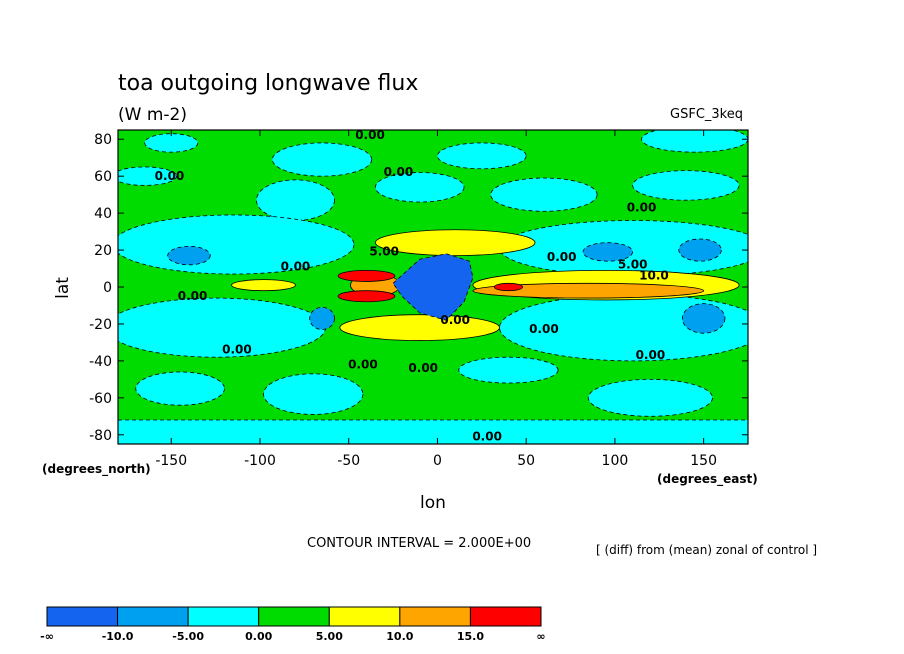  Describe the element at coordinates (100, 325) in the screenshot. I see `y-tick-label: -20` at that location.